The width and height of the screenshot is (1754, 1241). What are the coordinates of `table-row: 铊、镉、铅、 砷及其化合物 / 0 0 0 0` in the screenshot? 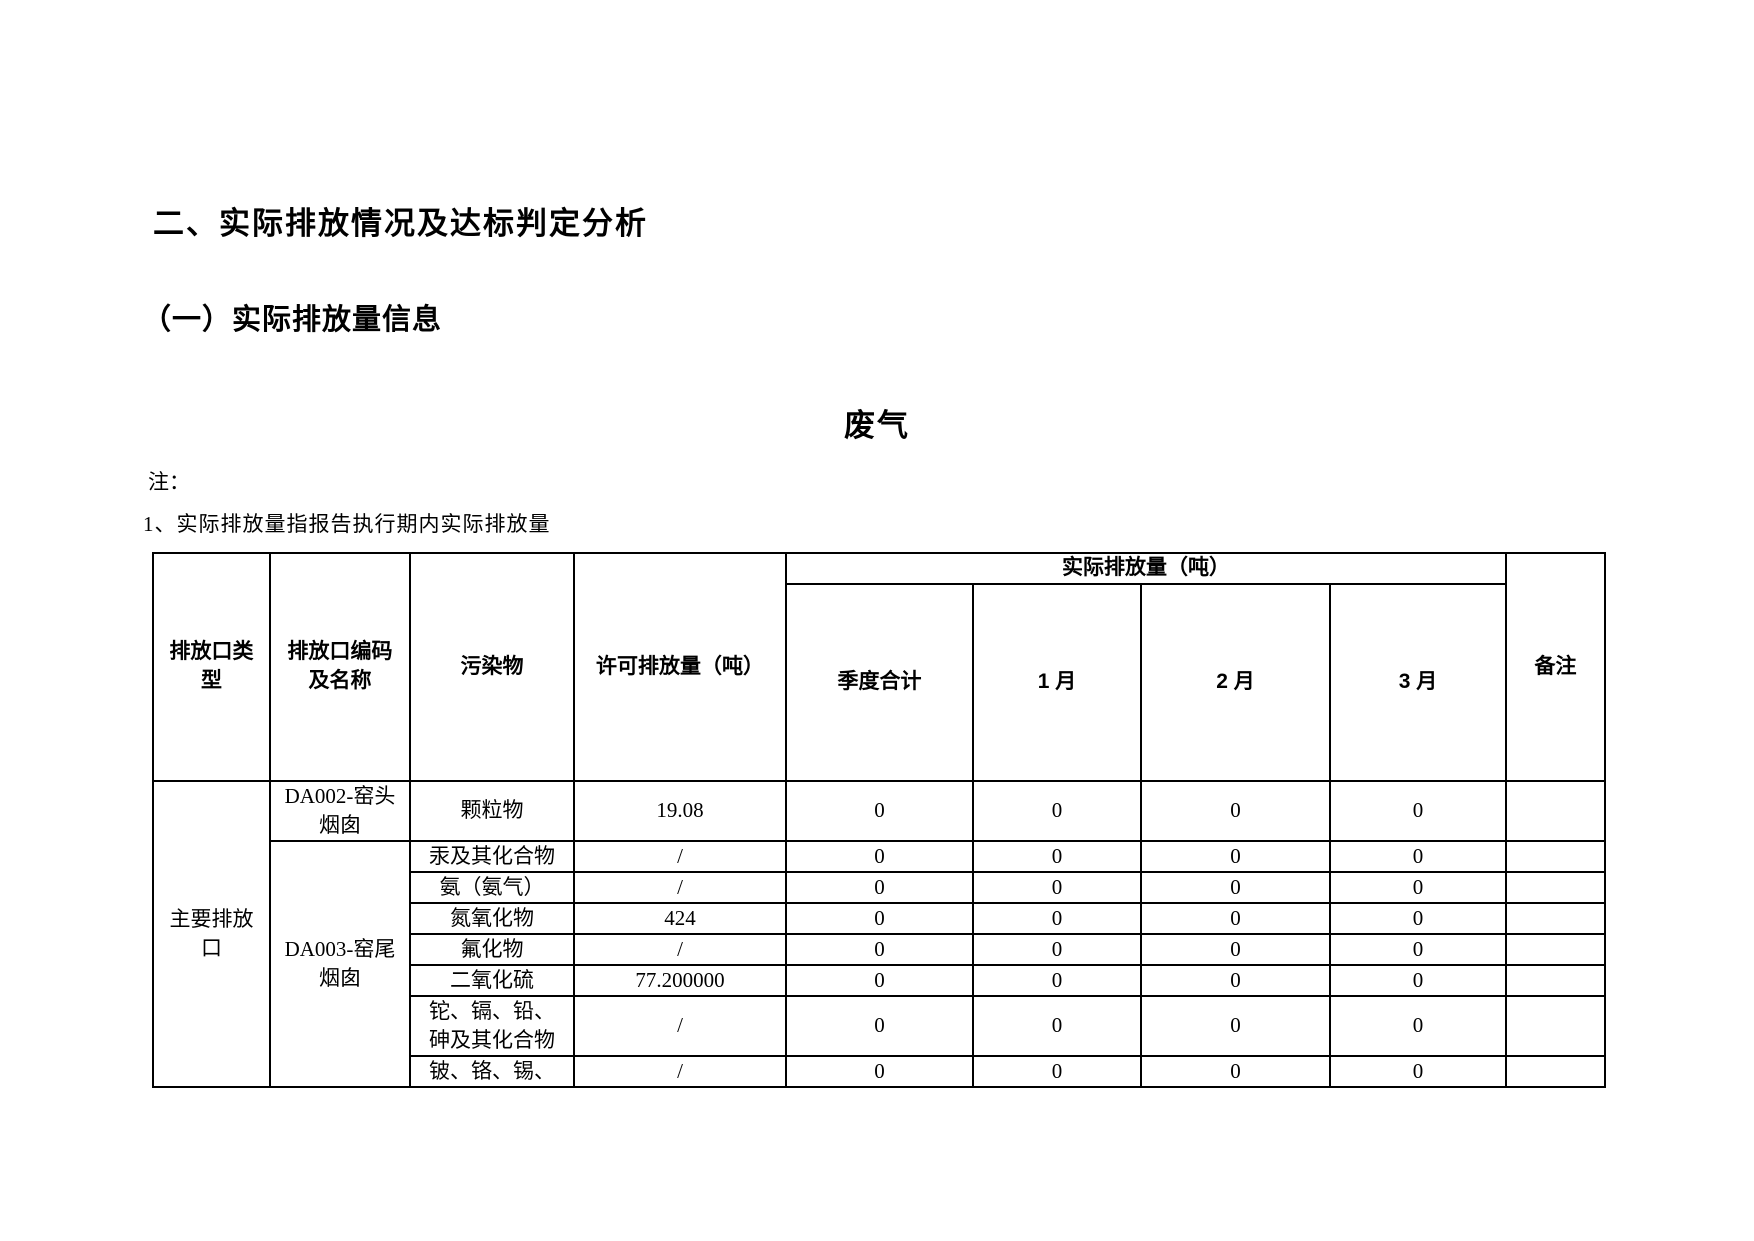 It's located at (879, 1025).